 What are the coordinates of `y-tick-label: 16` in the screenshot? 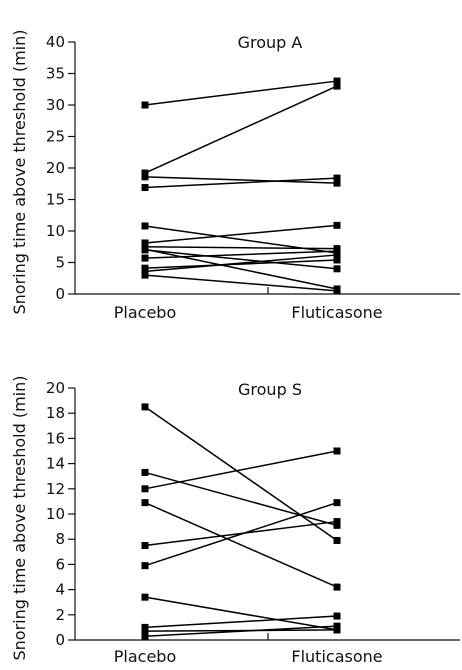 It's located at (55, 438).